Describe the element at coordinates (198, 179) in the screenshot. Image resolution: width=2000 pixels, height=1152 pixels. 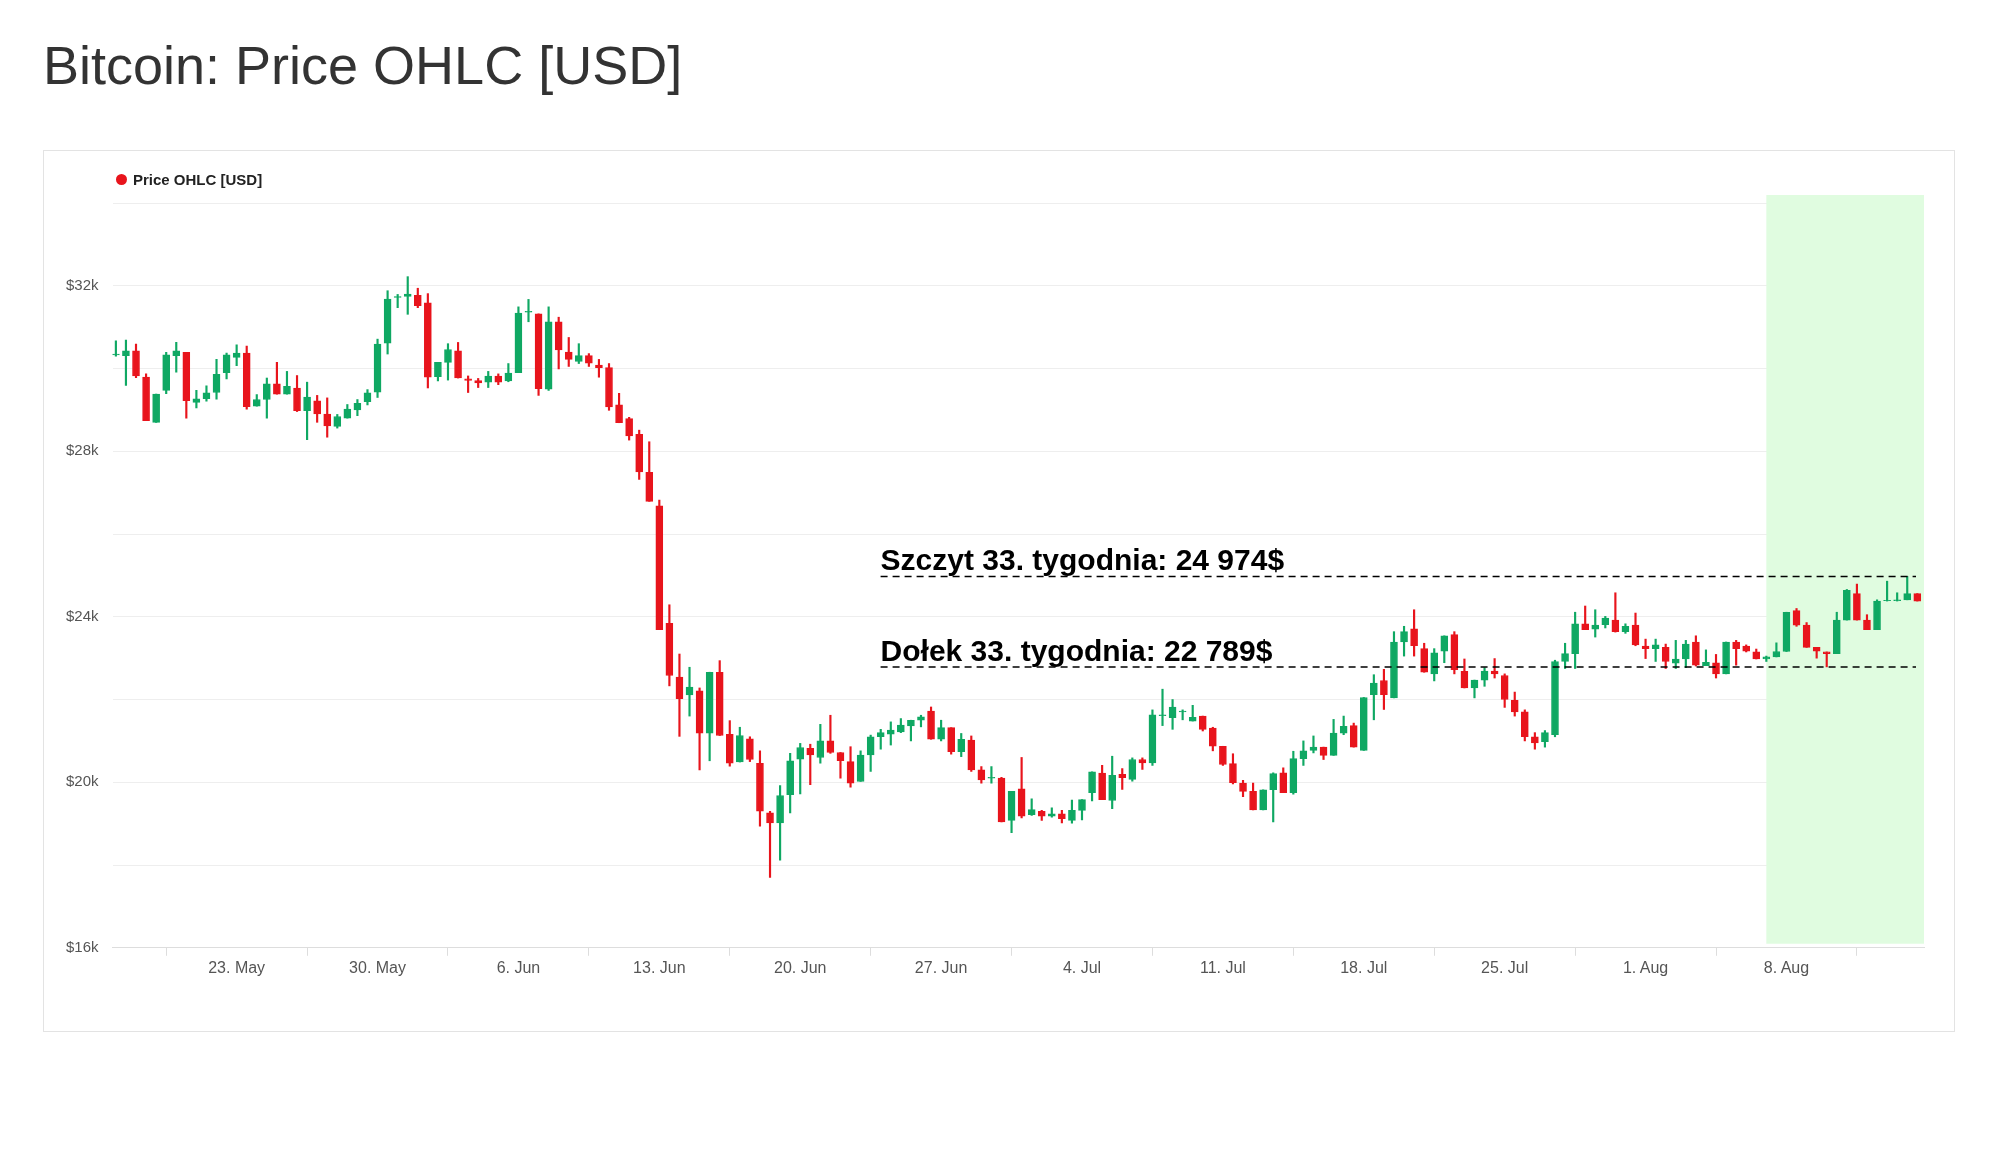
I see `legend-label: Price OHLC [USD]` at that location.